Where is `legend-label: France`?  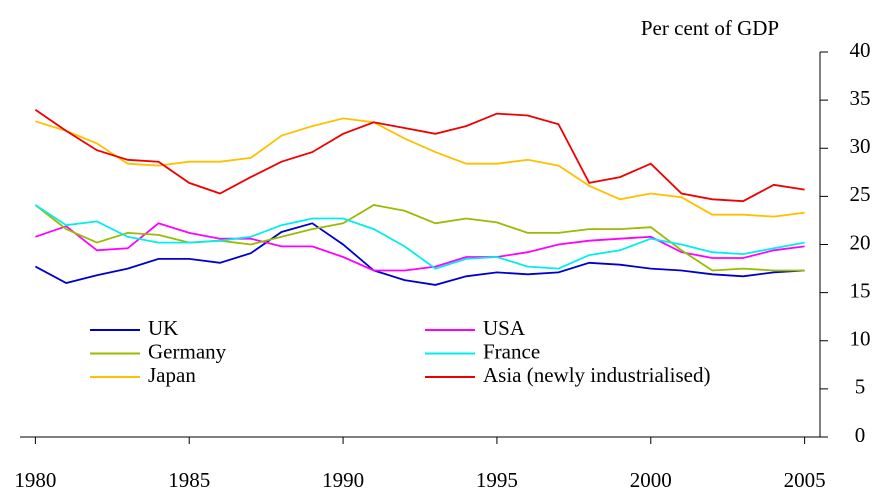
legend-label: France is located at coordinates (511, 351).